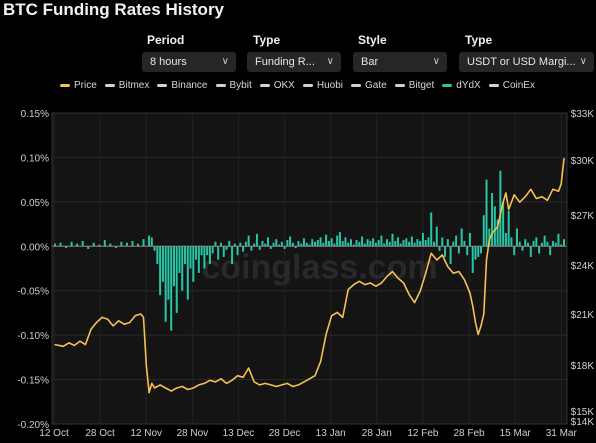 The width and height of the screenshot is (596, 443). Describe the element at coordinates (134, 85) in the screenshot. I see `legend-label: Bitmex` at that location.